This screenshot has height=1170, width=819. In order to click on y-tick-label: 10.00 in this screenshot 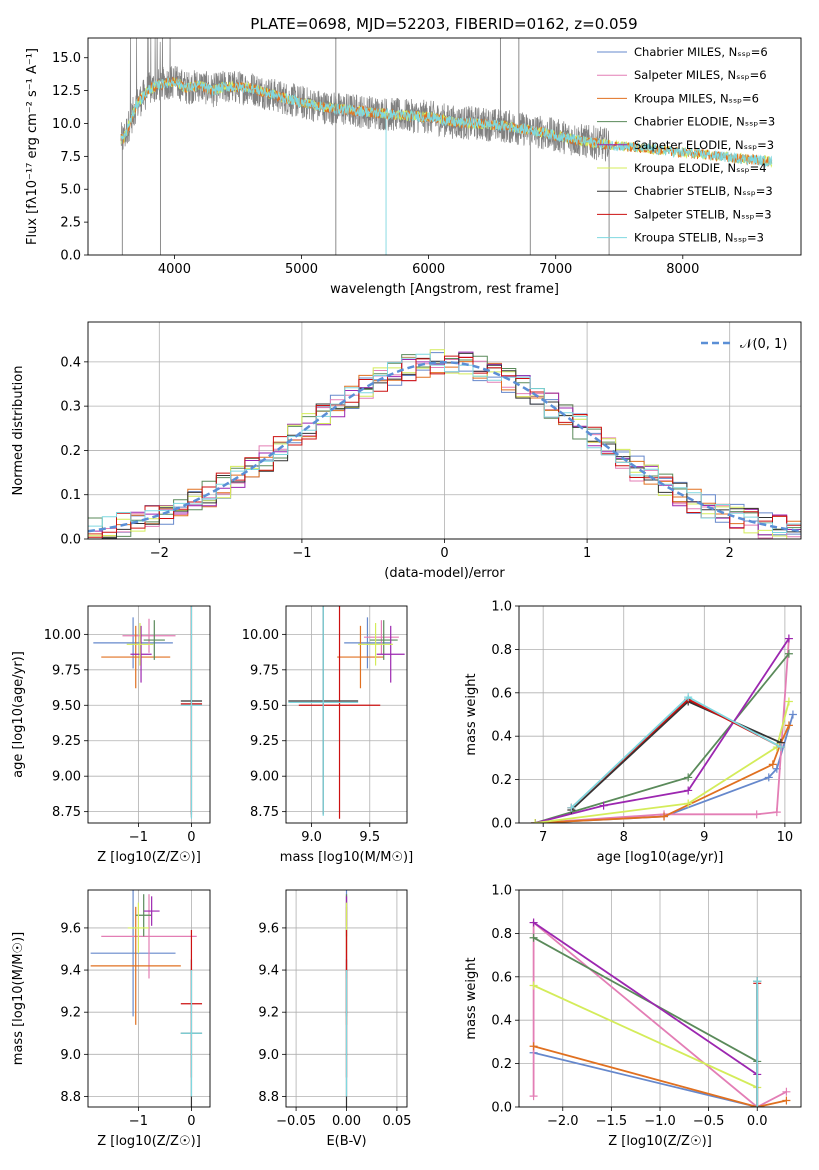, I will do `click(62, 635)`.